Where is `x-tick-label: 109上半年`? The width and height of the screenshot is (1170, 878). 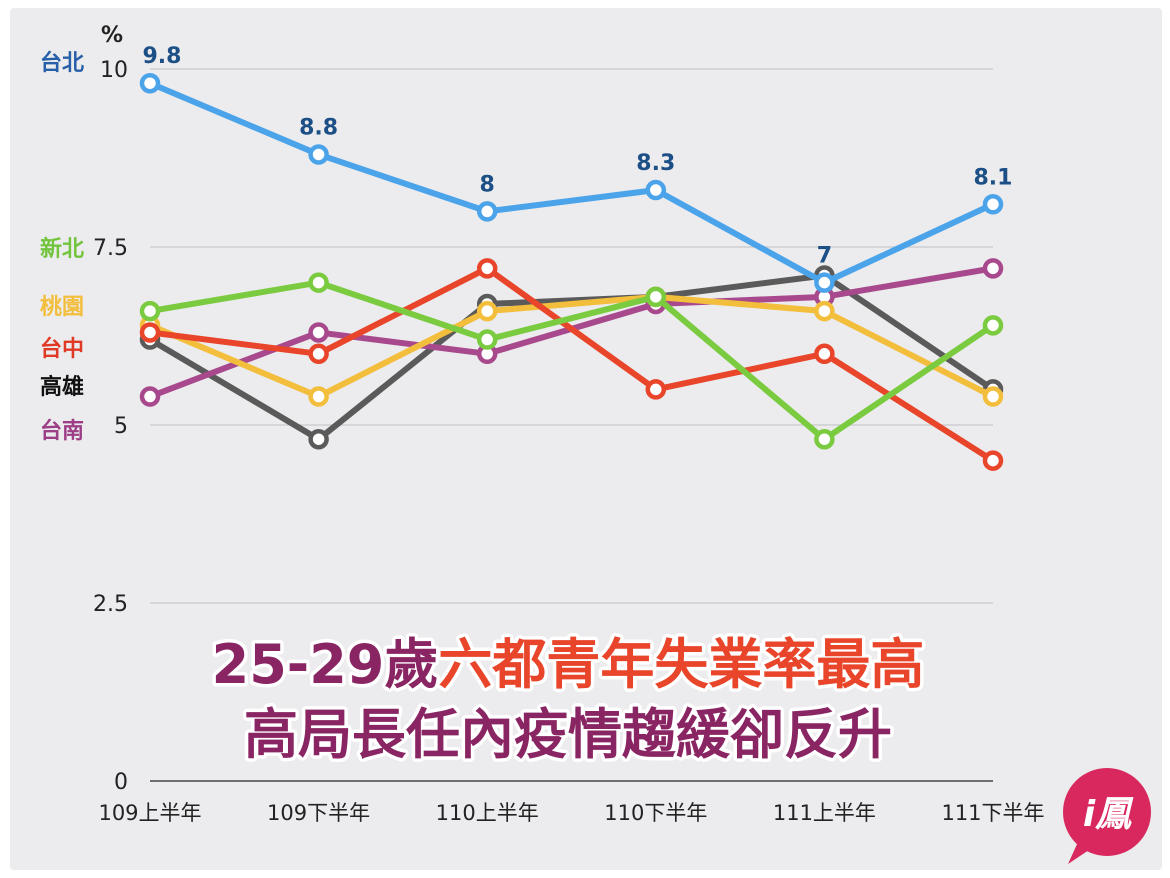 x-tick-label: 109上半年 is located at coordinates (149, 813).